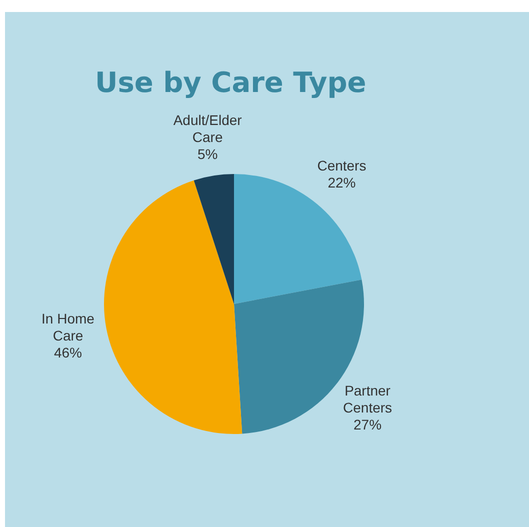 The height and width of the screenshot is (527, 529). What do you see at coordinates (207, 129) in the screenshot?
I see `slice-label: Adult/Elder Care` at bounding box center [207, 129].